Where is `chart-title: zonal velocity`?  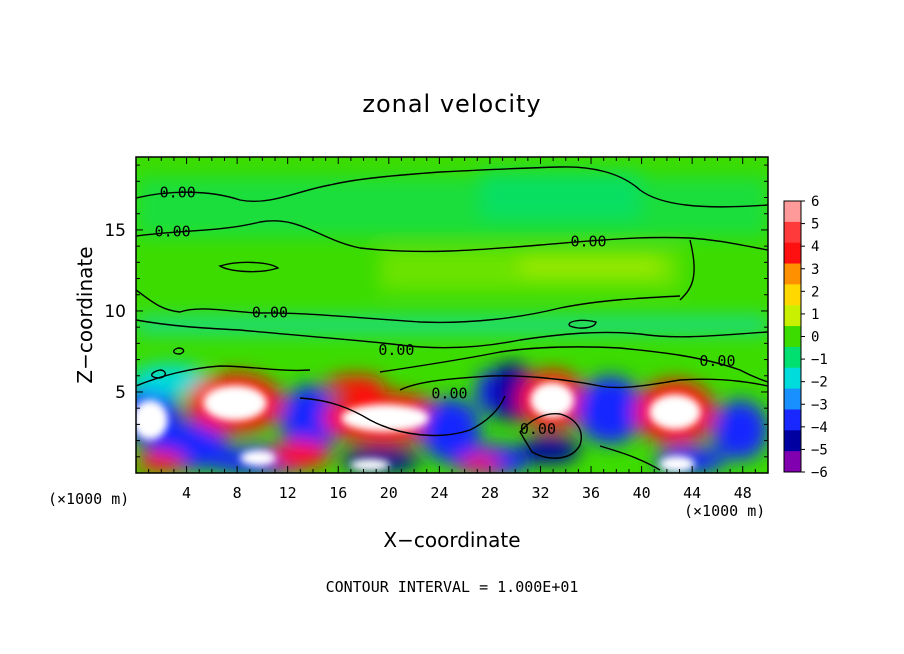 chart-title: zonal velocity is located at coordinates (451, 104).